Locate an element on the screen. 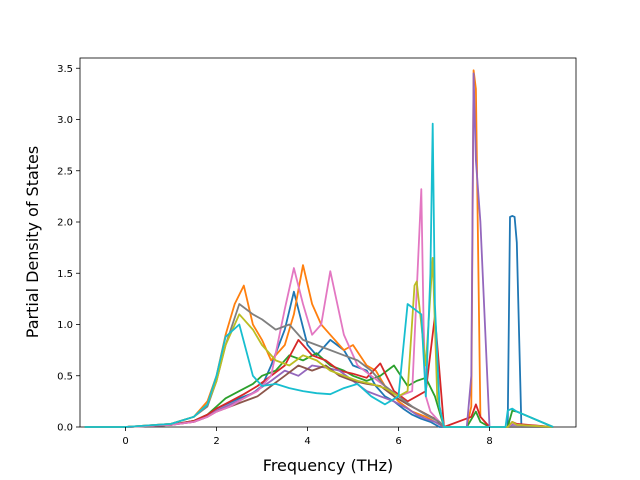  x-tick-label: 8 is located at coordinates (489, 441).